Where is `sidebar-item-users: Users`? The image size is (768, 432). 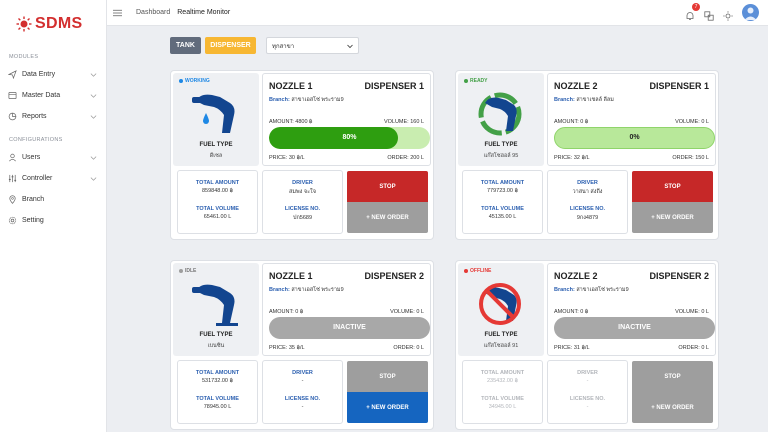 sidebar-item-users: Users is located at coordinates (53, 157).